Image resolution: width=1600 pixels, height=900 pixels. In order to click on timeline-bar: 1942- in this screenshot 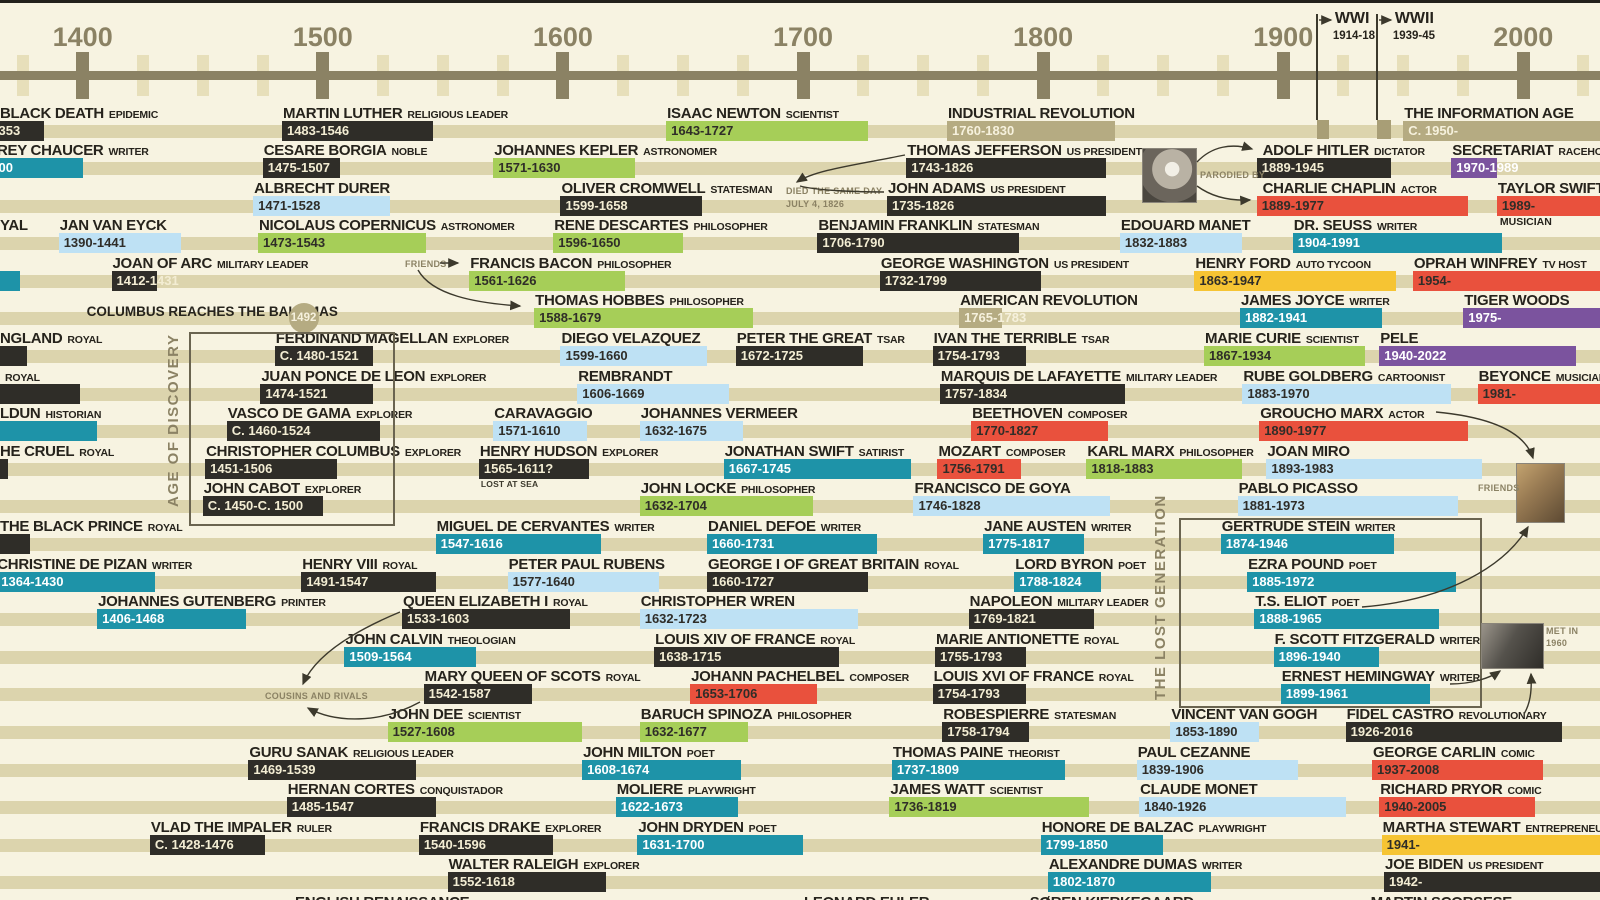, I will do `click(1492, 882)`.